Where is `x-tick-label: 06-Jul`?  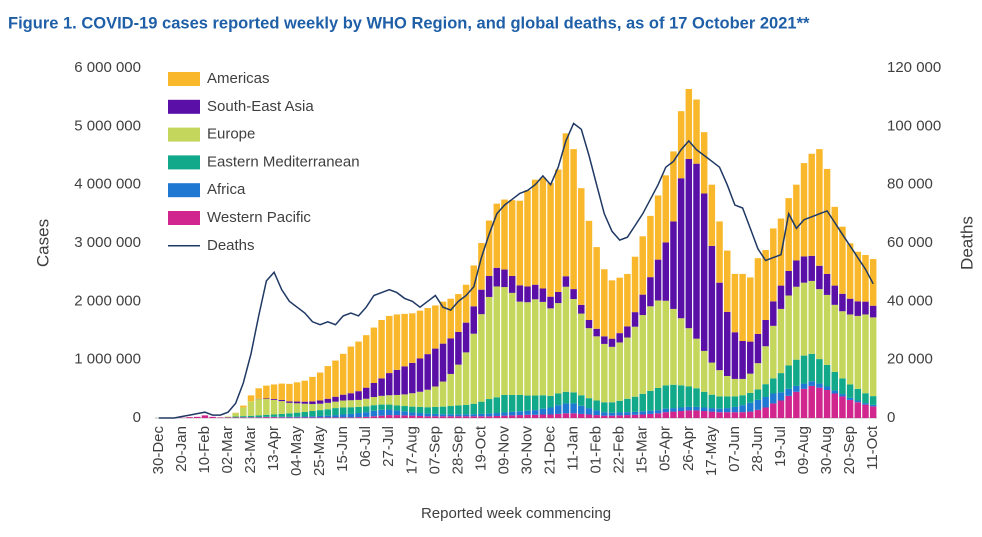 x-tick-label: 06-Jul is located at coordinates (365, 446).